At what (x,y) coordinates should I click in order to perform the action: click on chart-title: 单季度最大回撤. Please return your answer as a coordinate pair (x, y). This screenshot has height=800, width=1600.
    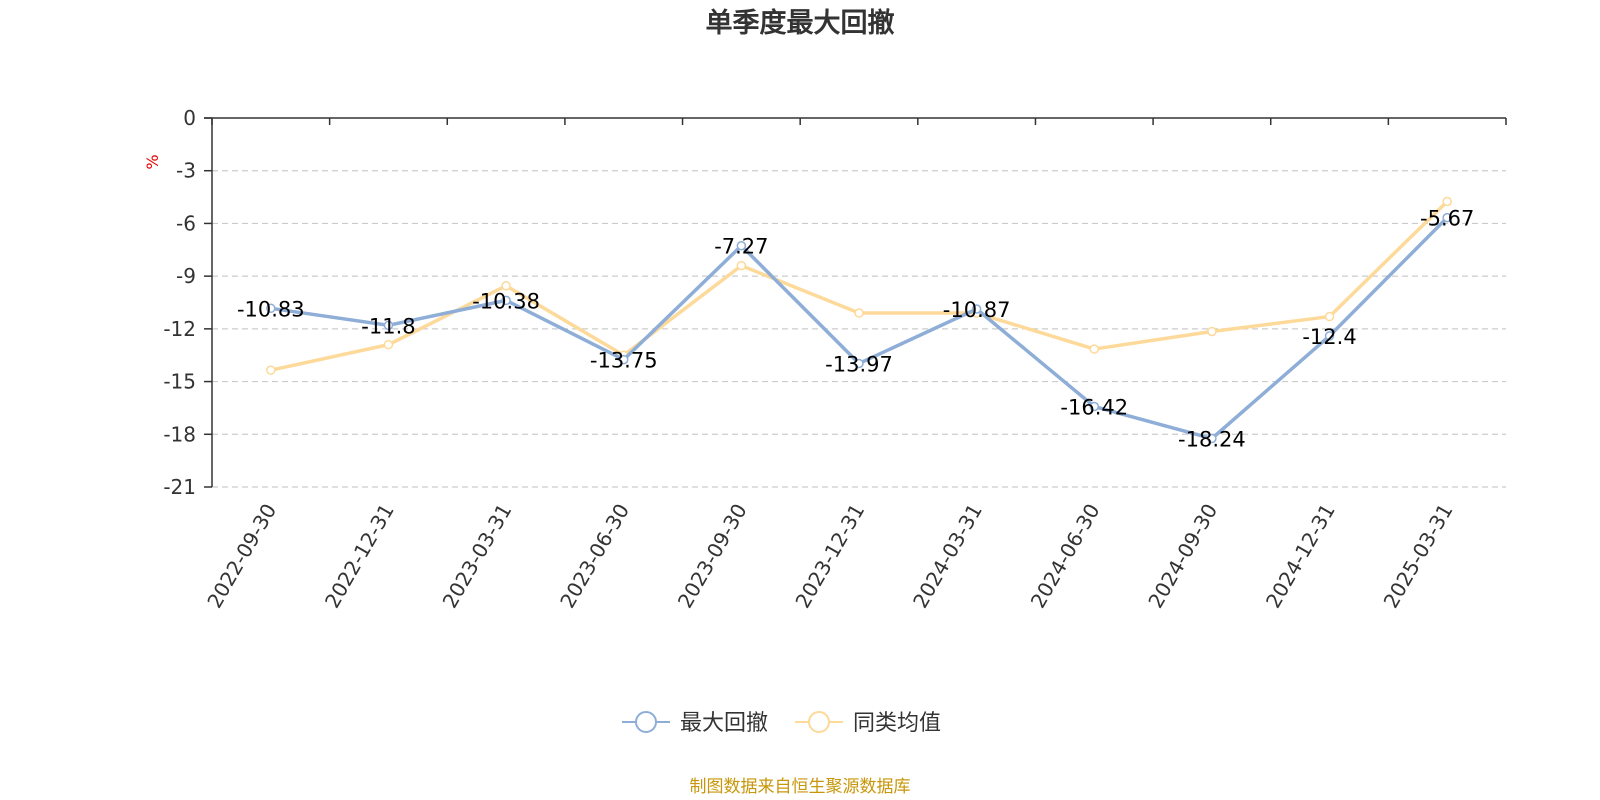
    Looking at the image, I should click on (800, 23).